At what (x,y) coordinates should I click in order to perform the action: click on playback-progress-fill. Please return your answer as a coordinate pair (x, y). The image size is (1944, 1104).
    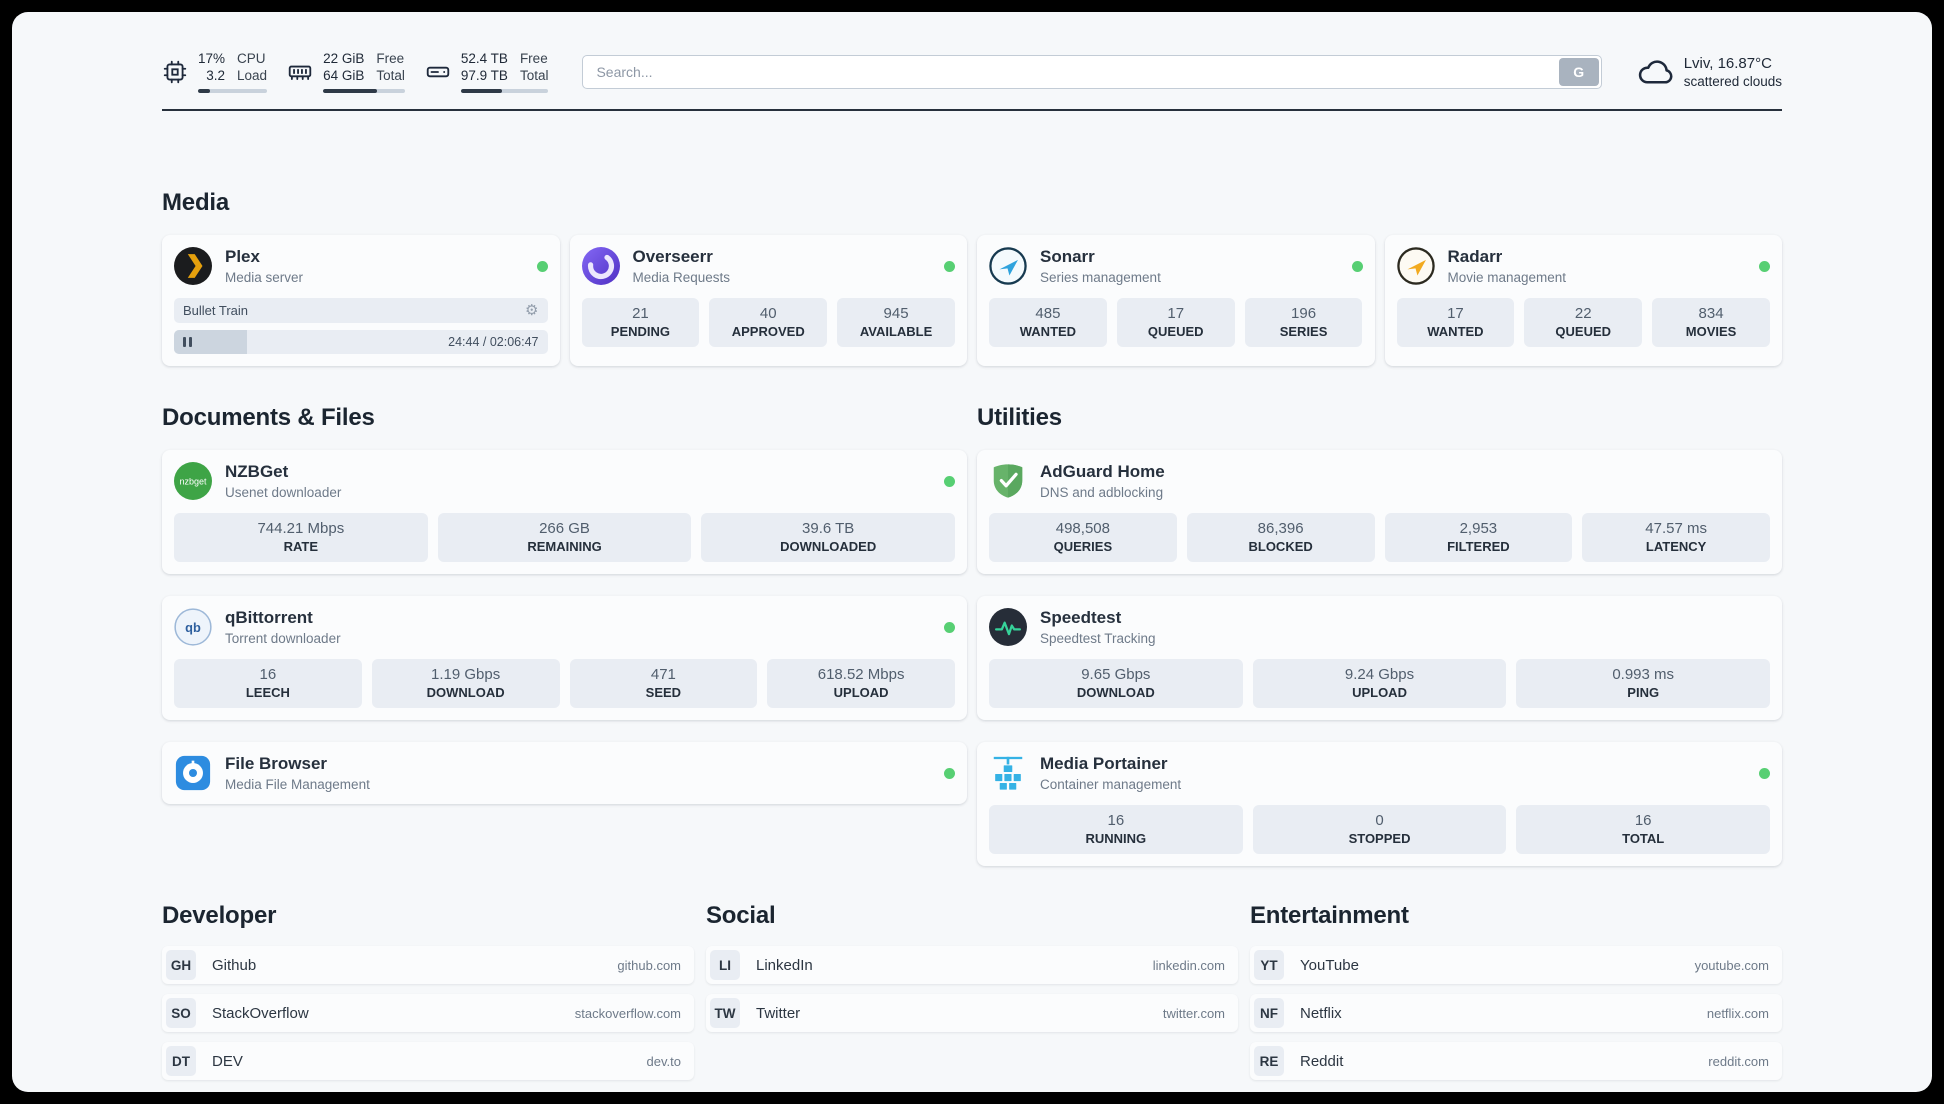
    Looking at the image, I should click on (210, 342).